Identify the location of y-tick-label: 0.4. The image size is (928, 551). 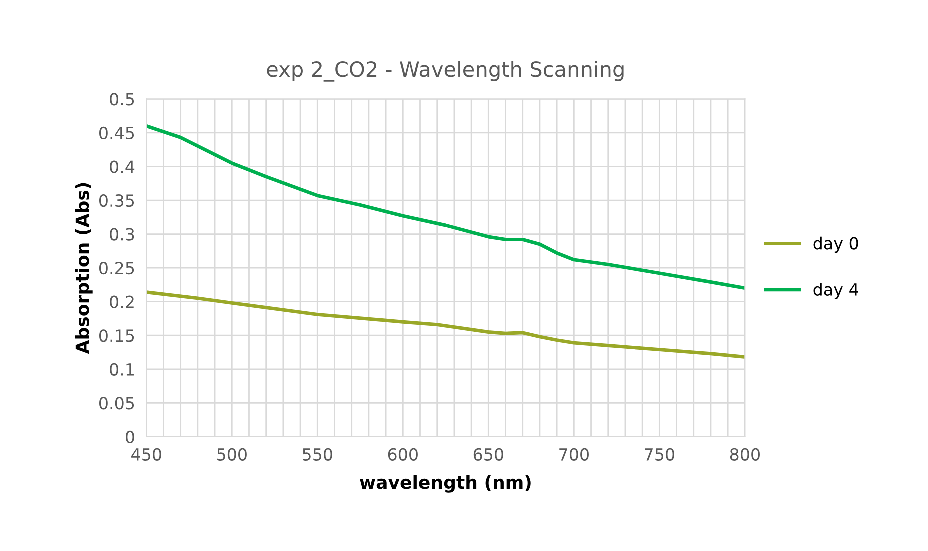
(122, 167).